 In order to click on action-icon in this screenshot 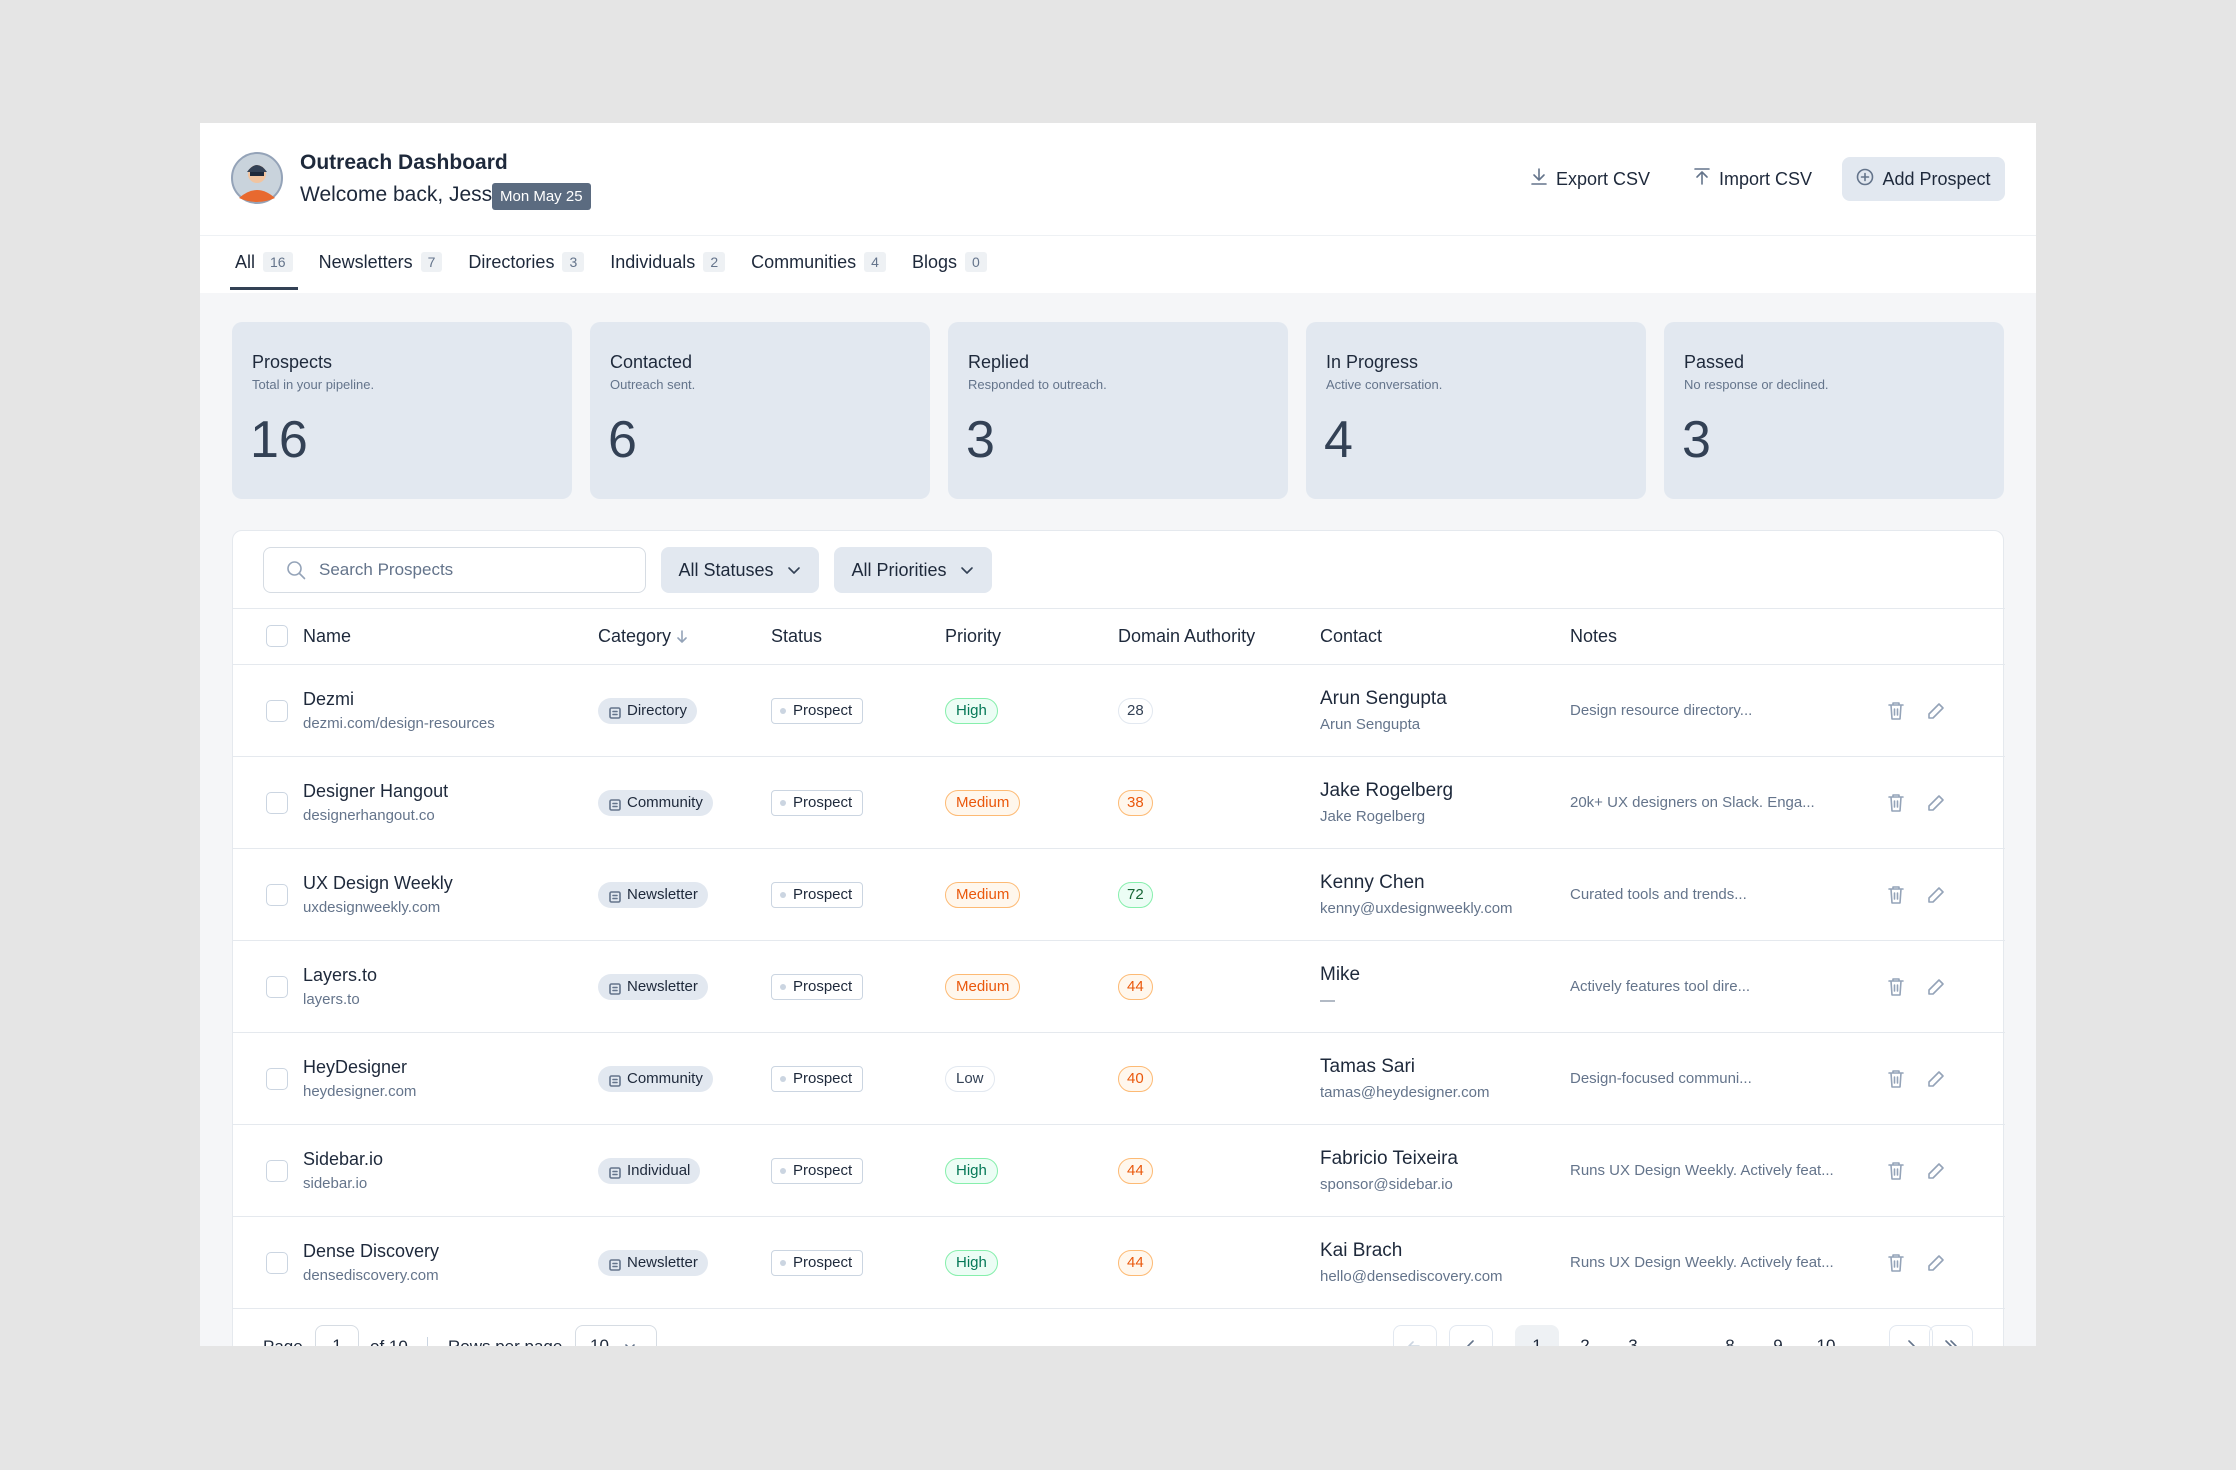, I will do `click(1539, 179)`.